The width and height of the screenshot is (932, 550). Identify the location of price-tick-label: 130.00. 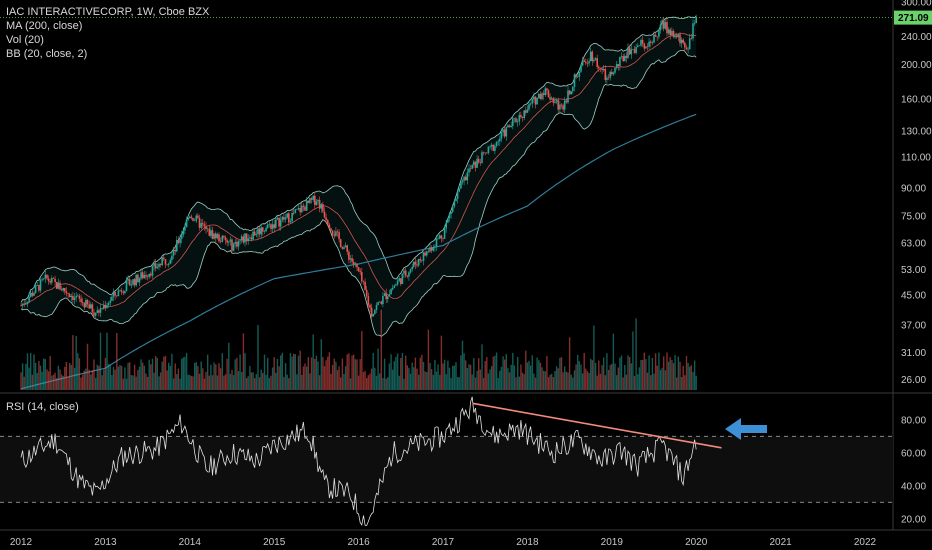
(916, 132).